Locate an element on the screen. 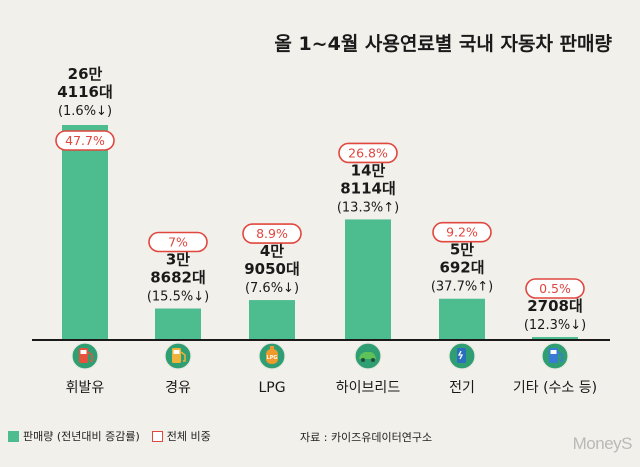 Image resolution: width=640 pixels, height=467 pixels. value-label-1-2: (15.5%↓) is located at coordinates (178, 297).